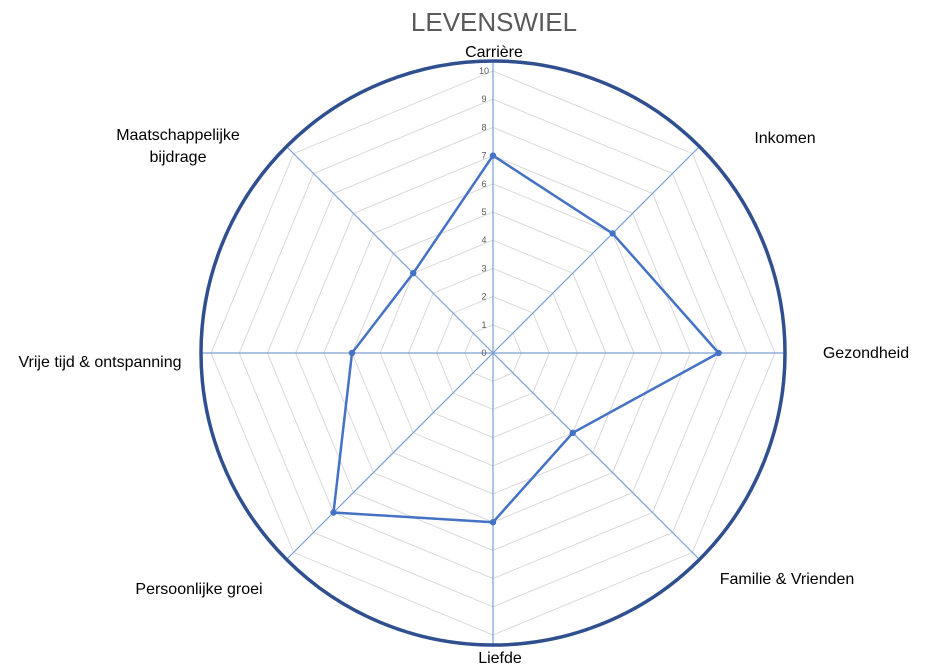 This screenshot has width=943, height=668. What do you see at coordinates (484, 71) in the screenshot?
I see `tick-label: 10` at bounding box center [484, 71].